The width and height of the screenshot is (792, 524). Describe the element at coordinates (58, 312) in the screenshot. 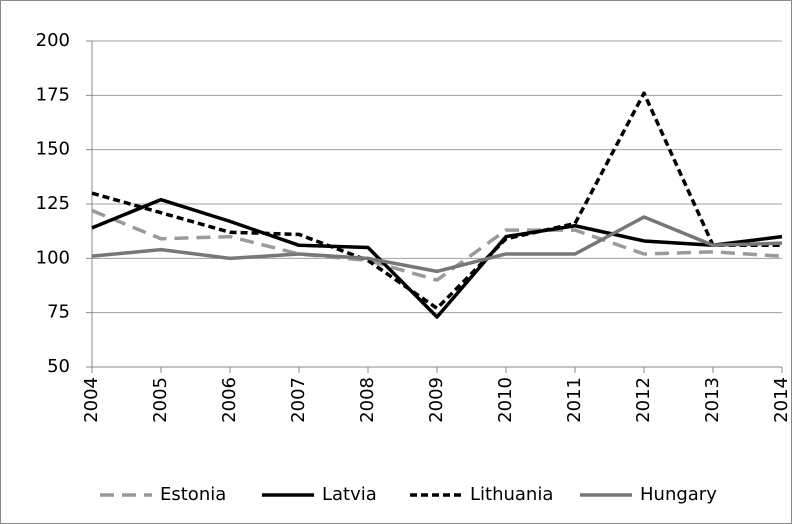

I see `y-tick-label: 75` at that location.